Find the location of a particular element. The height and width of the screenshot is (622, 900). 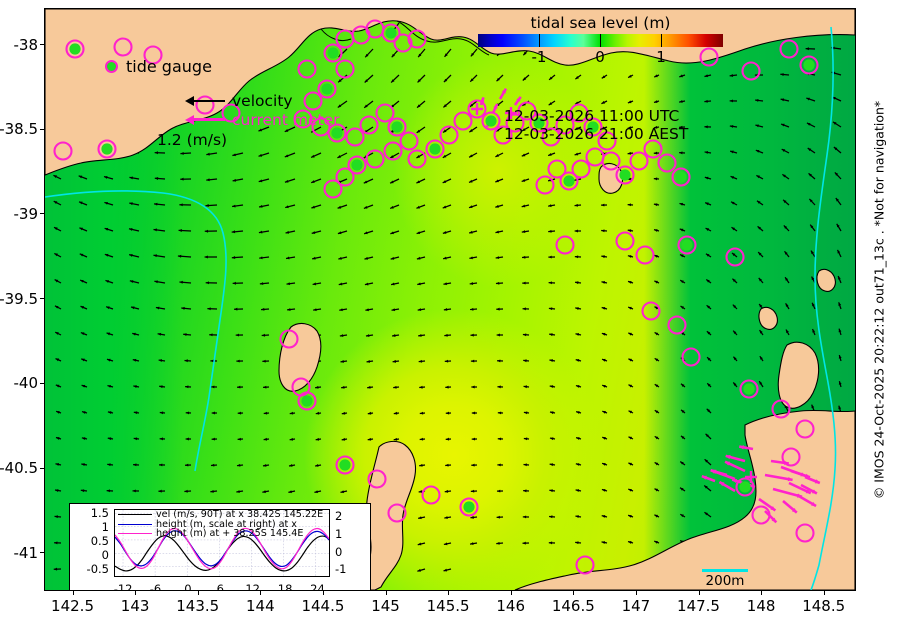

timeseries-left-tick-0: 1.5 is located at coordinates (99, 513).